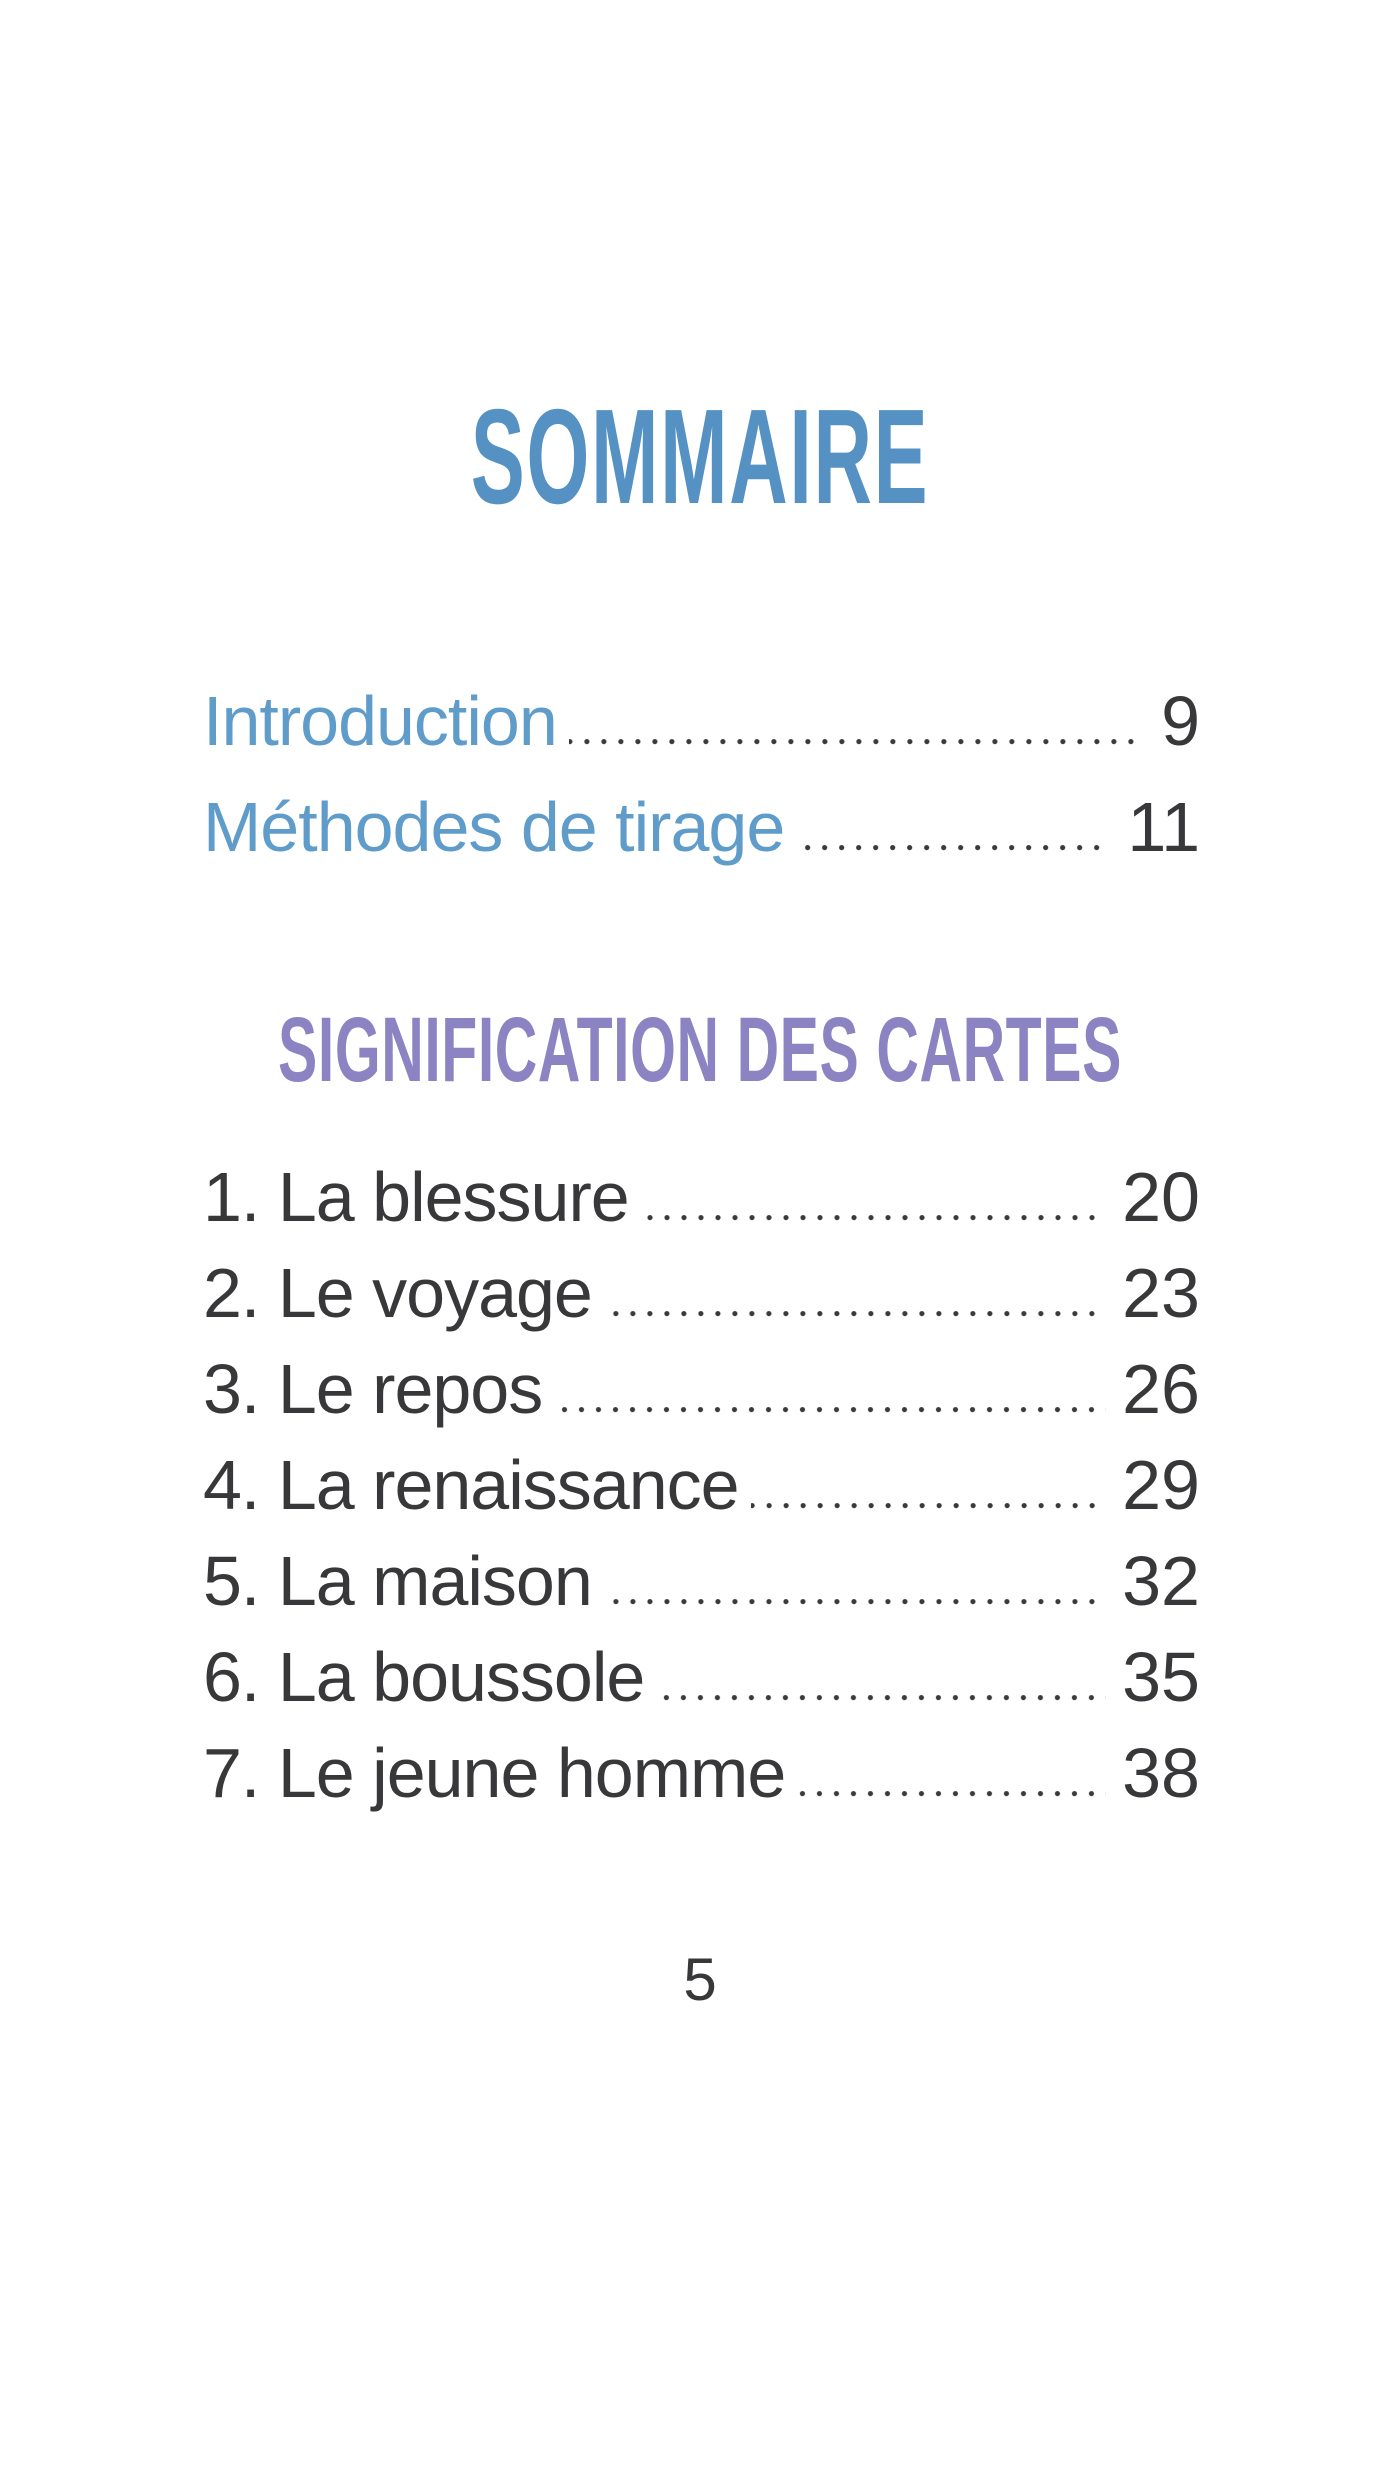 Image resolution: width=1400 pixels, height=2482 pixels. I want to click on toc-entry-page-number: 32, so click(1161, 1581).